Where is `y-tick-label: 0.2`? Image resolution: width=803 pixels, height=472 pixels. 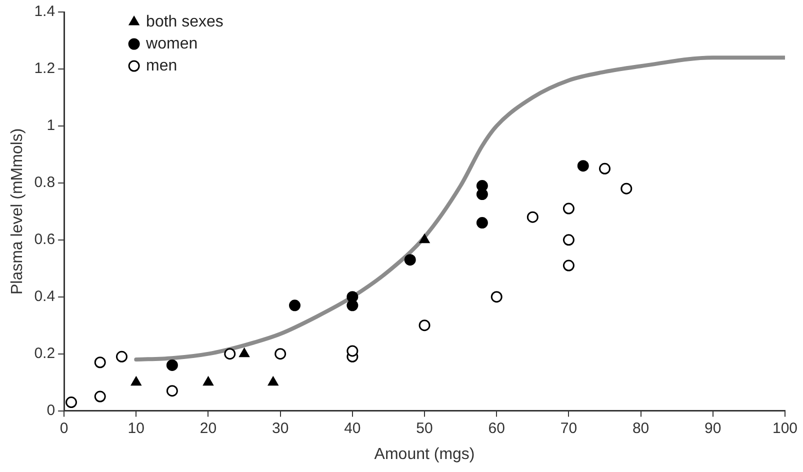 y-tick-label: 0.2 is located at coordinates (45, 353).